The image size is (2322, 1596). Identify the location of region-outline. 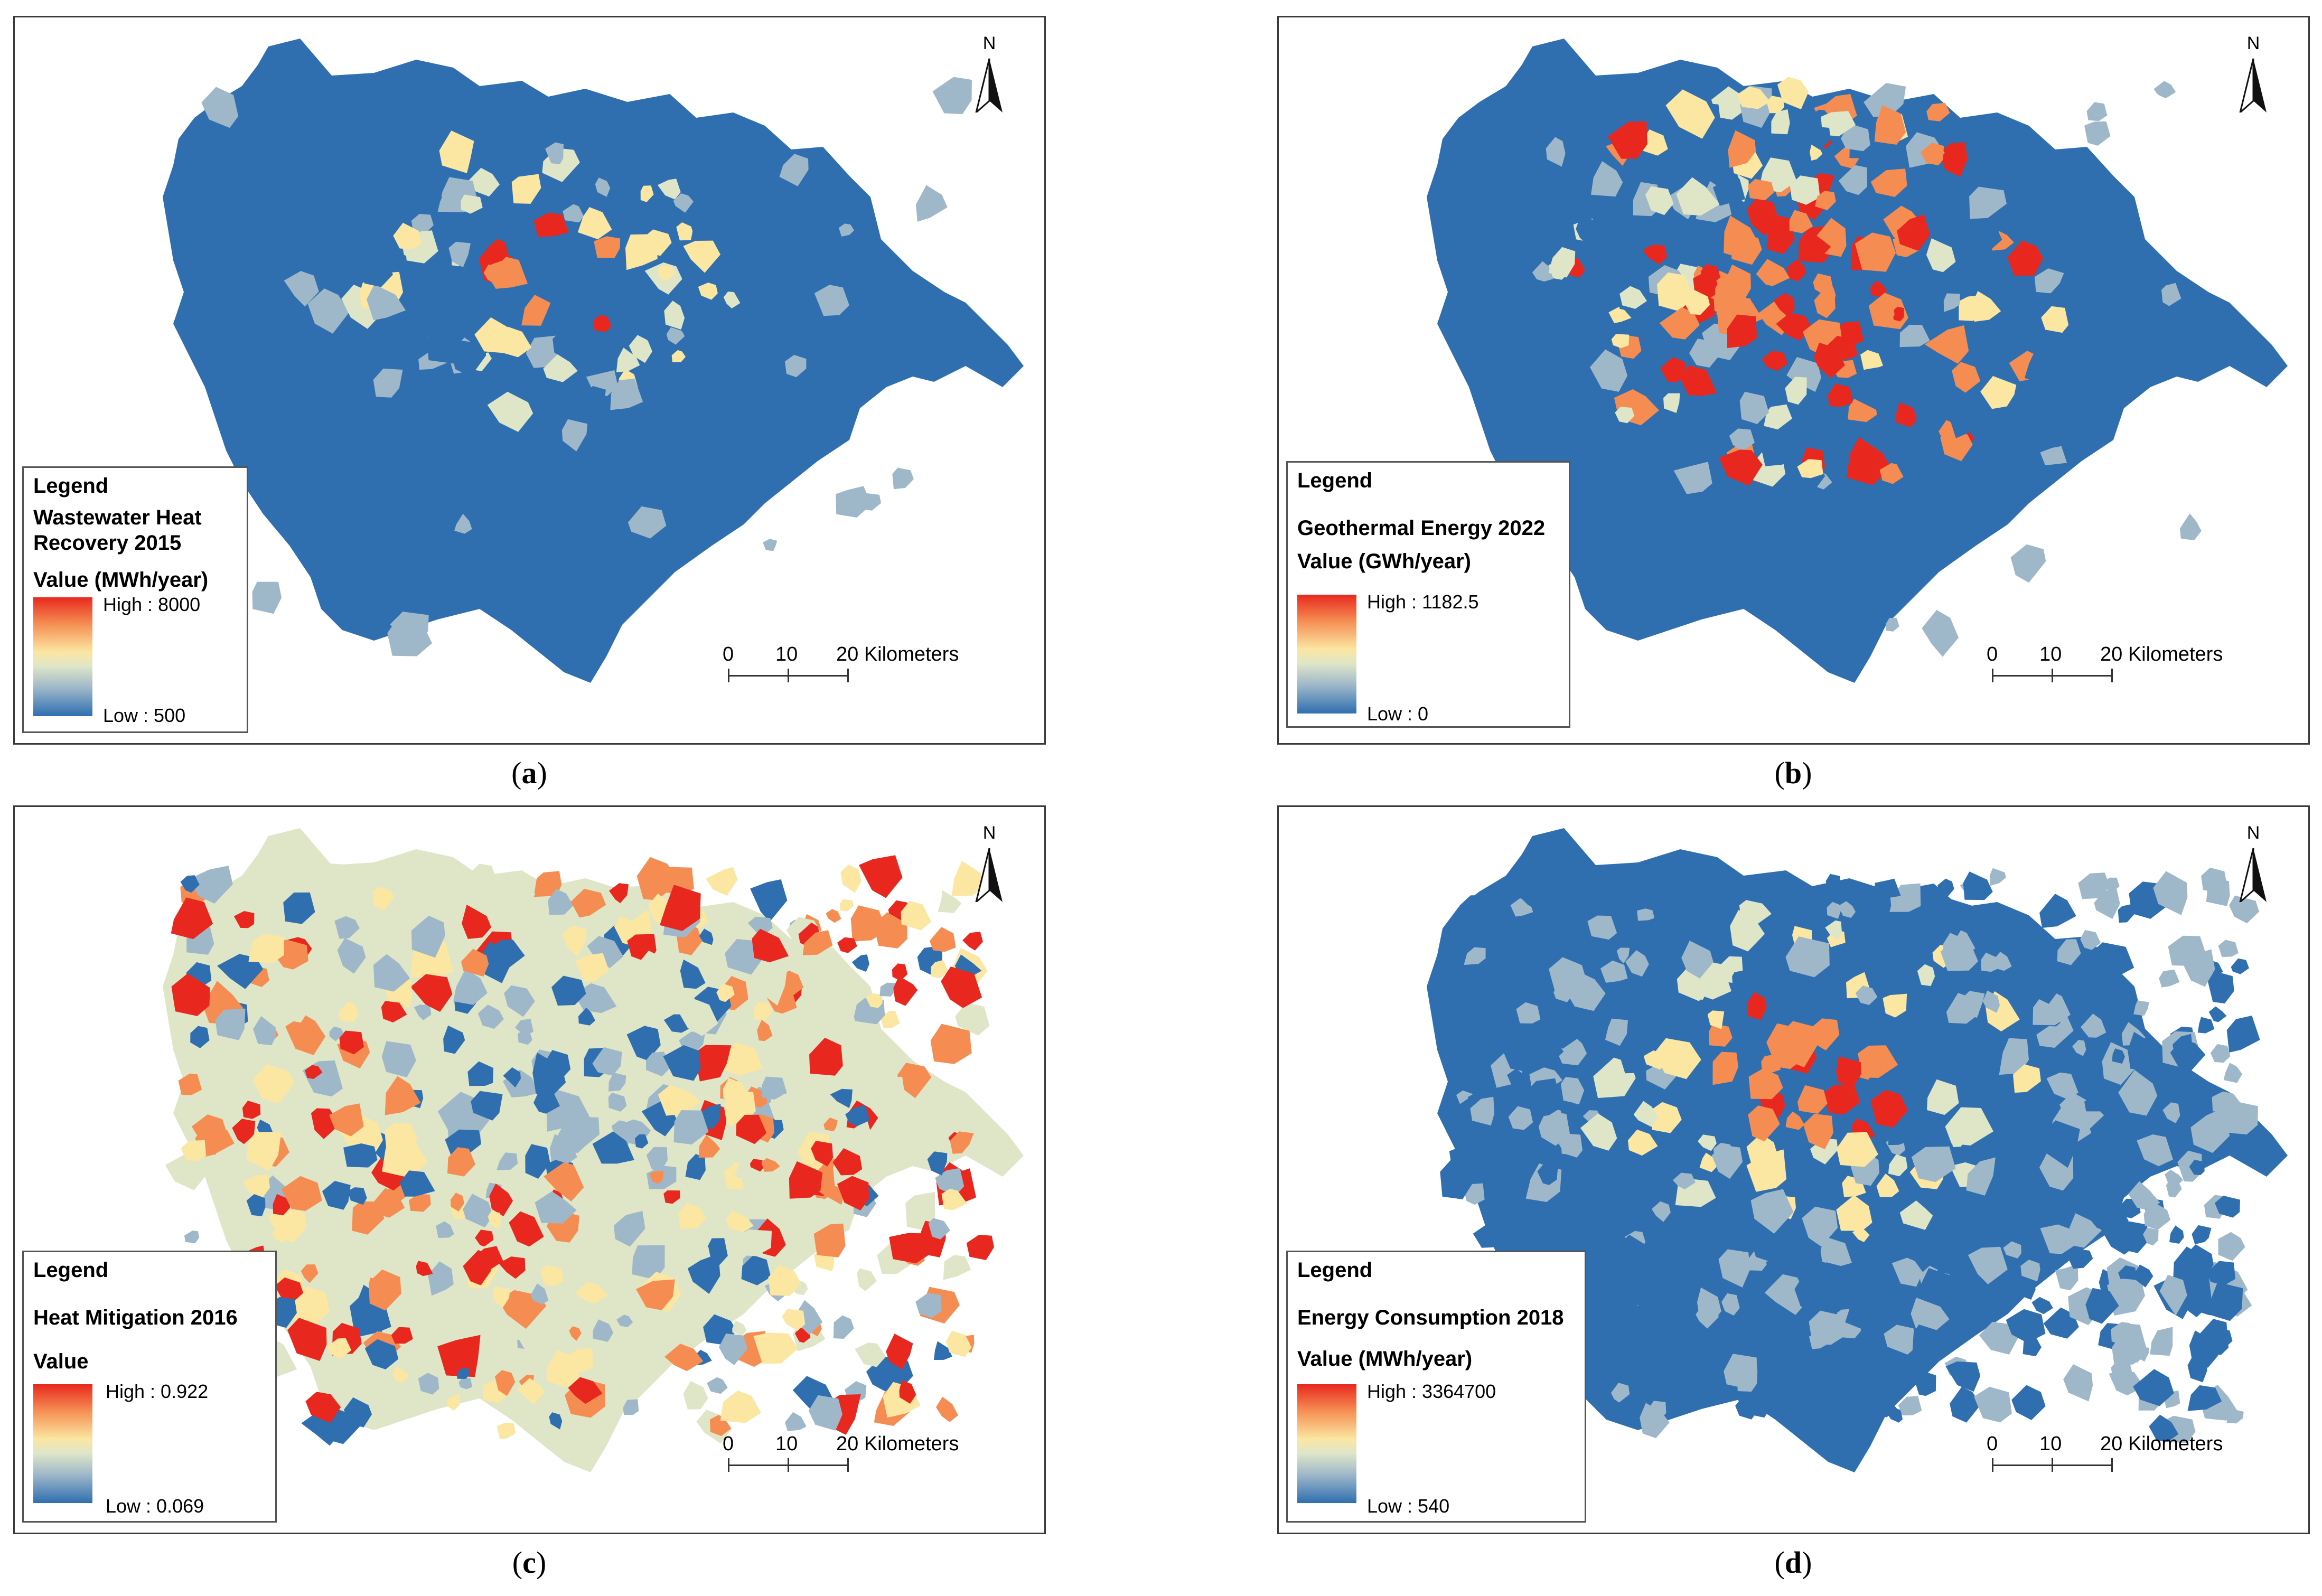
(593, 361).